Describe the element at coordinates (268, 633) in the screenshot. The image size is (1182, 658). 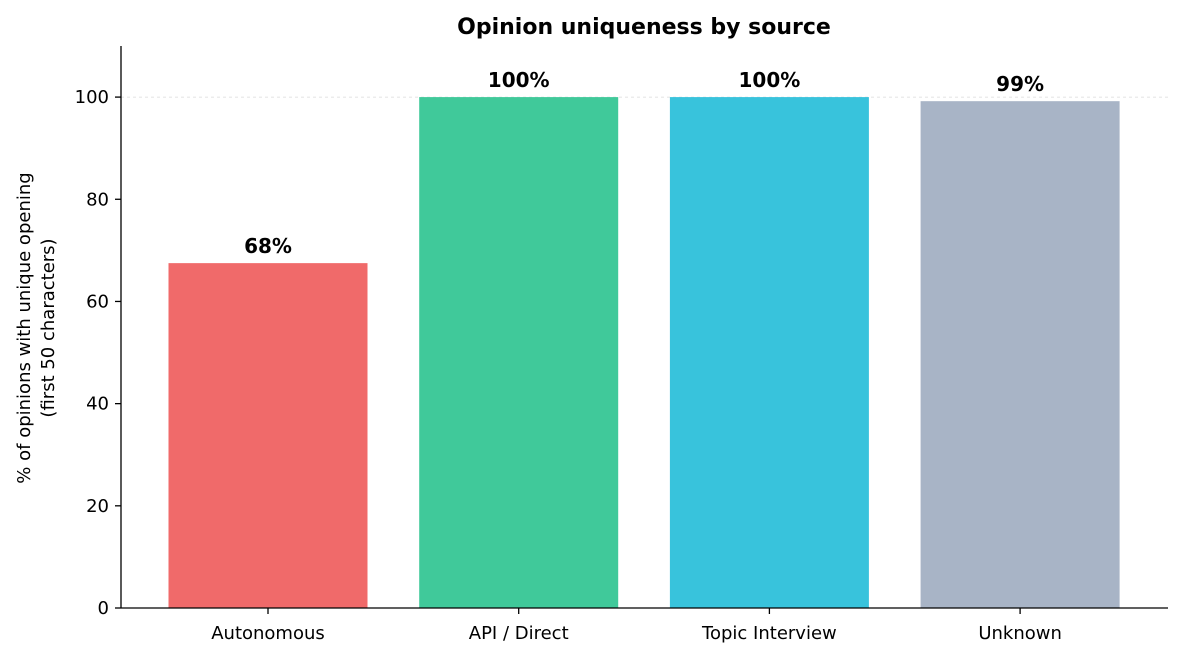
I see `x-tick-label: Autonomous` at that location.